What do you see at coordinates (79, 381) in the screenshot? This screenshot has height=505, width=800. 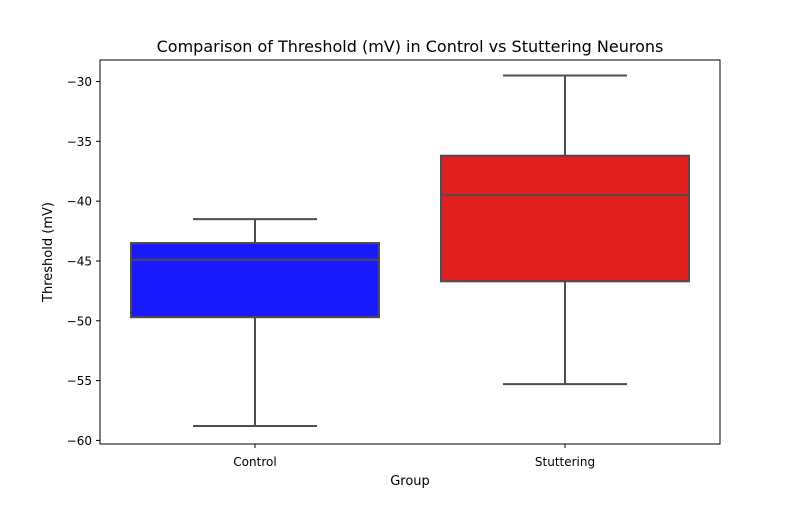 I see `y-tick-label: −55` at bounding box center [79, 381].